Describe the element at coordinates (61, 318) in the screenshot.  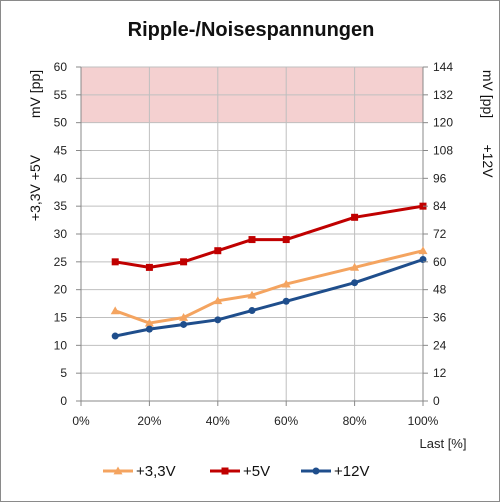
I see `y-left-tick-label: 15` at that location.